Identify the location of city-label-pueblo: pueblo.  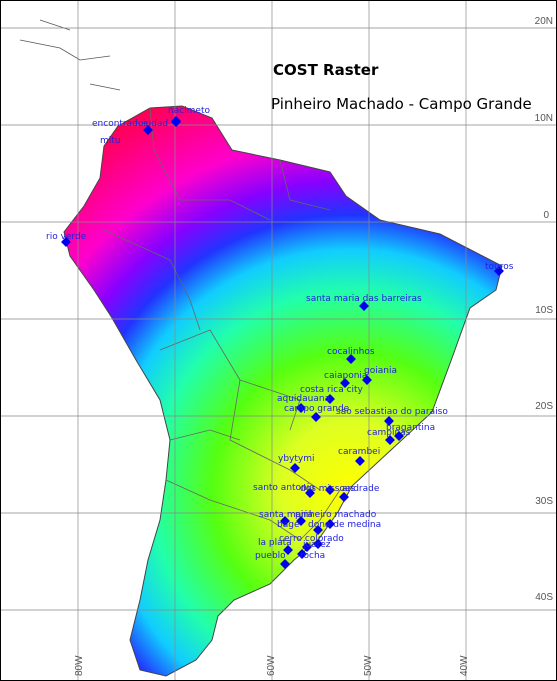
(270, 556).